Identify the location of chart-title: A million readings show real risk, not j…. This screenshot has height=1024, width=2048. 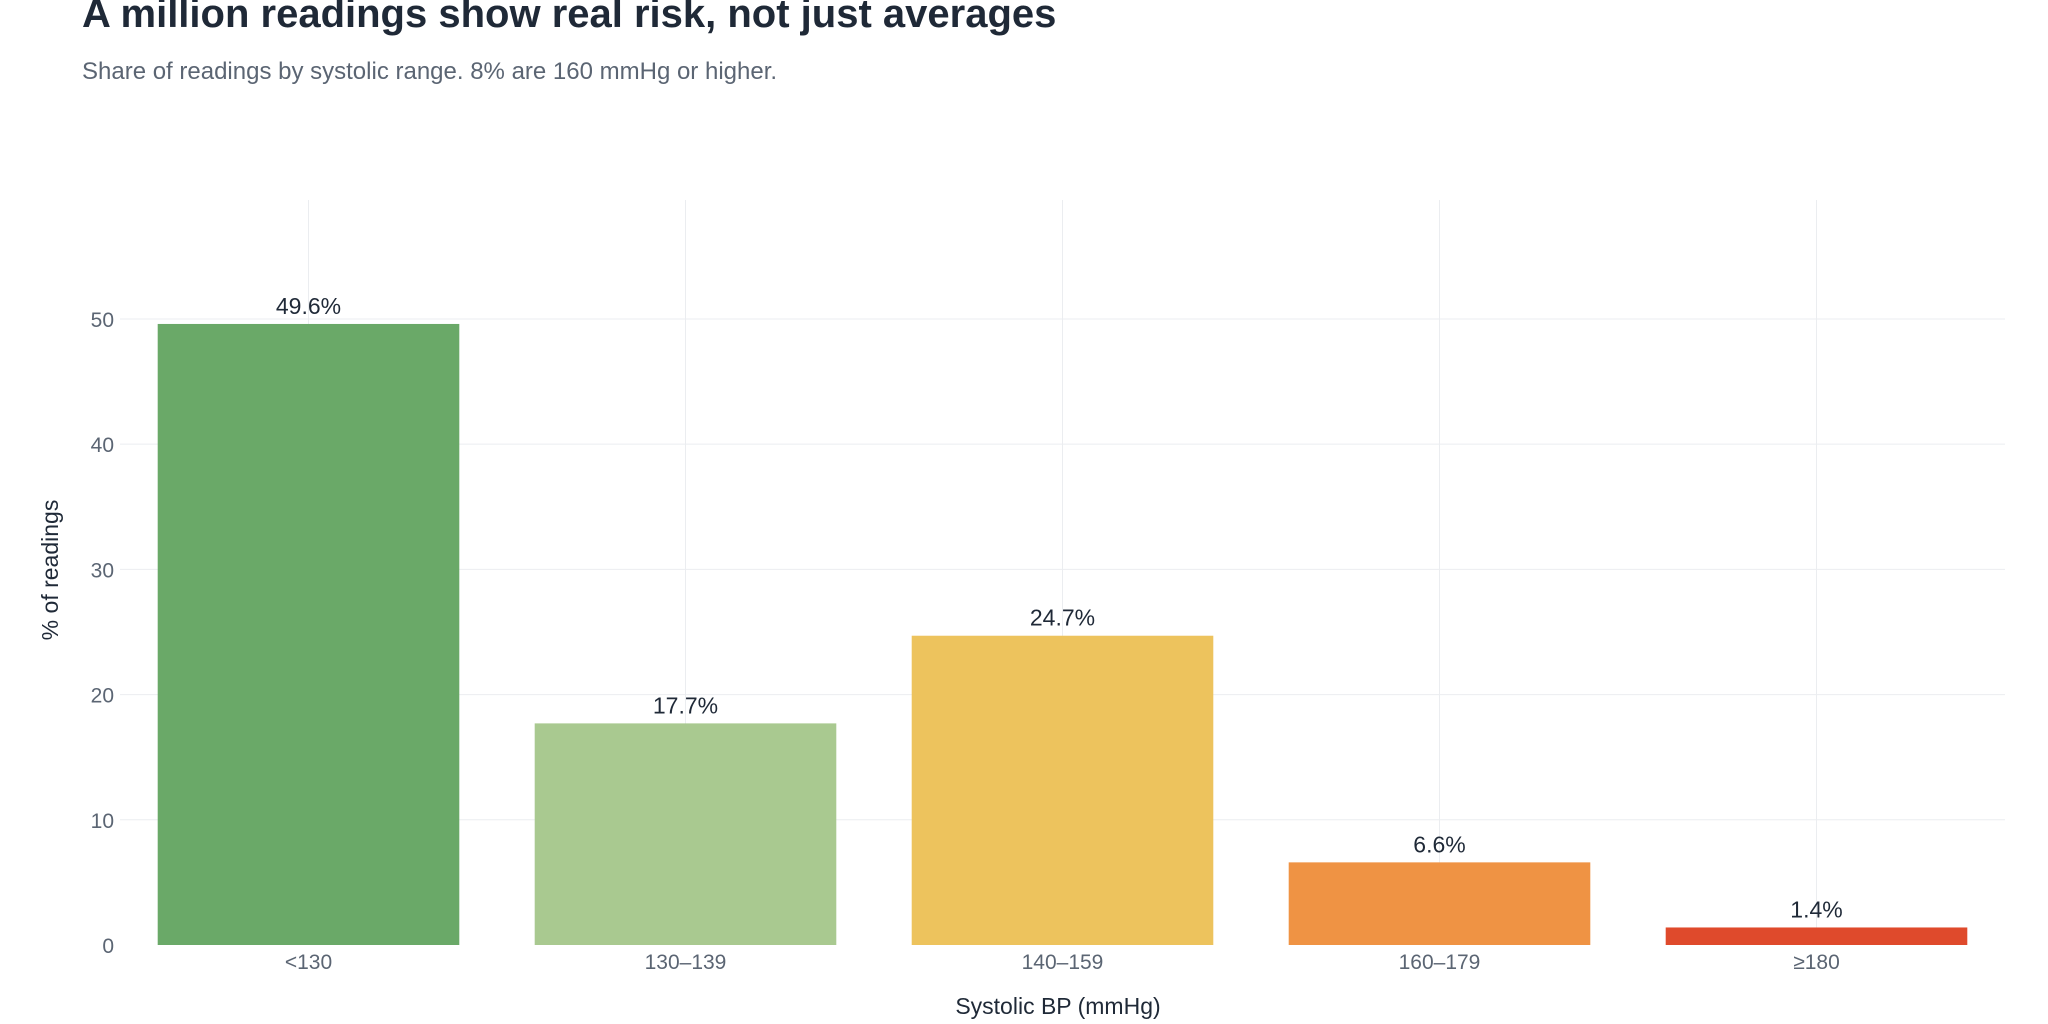
(569, 18).